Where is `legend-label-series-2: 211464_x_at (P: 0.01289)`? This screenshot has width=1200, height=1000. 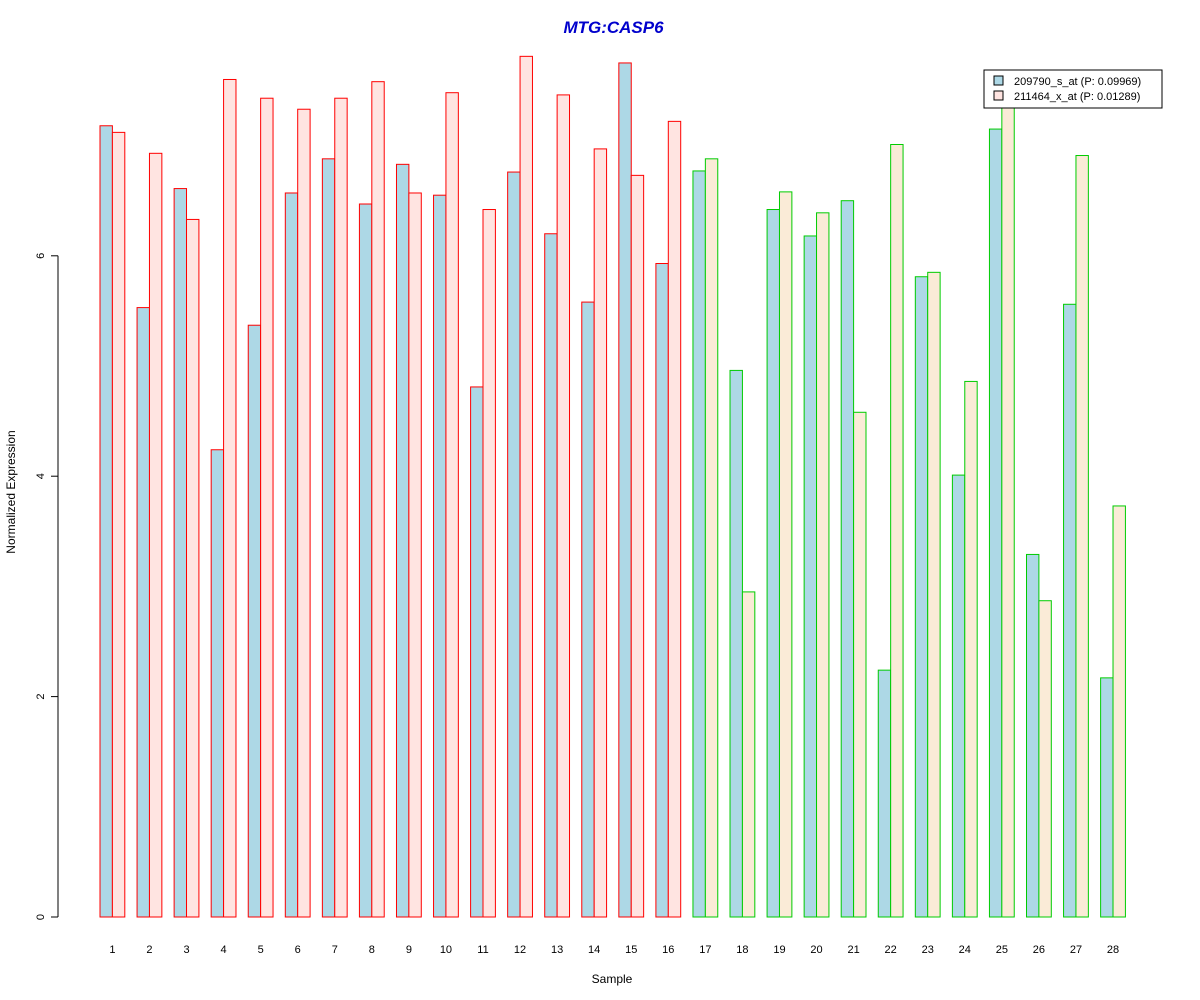
legend-label-series-2: 211464_x_at (P: 0.01289) is located at coordinates (1077, 97).